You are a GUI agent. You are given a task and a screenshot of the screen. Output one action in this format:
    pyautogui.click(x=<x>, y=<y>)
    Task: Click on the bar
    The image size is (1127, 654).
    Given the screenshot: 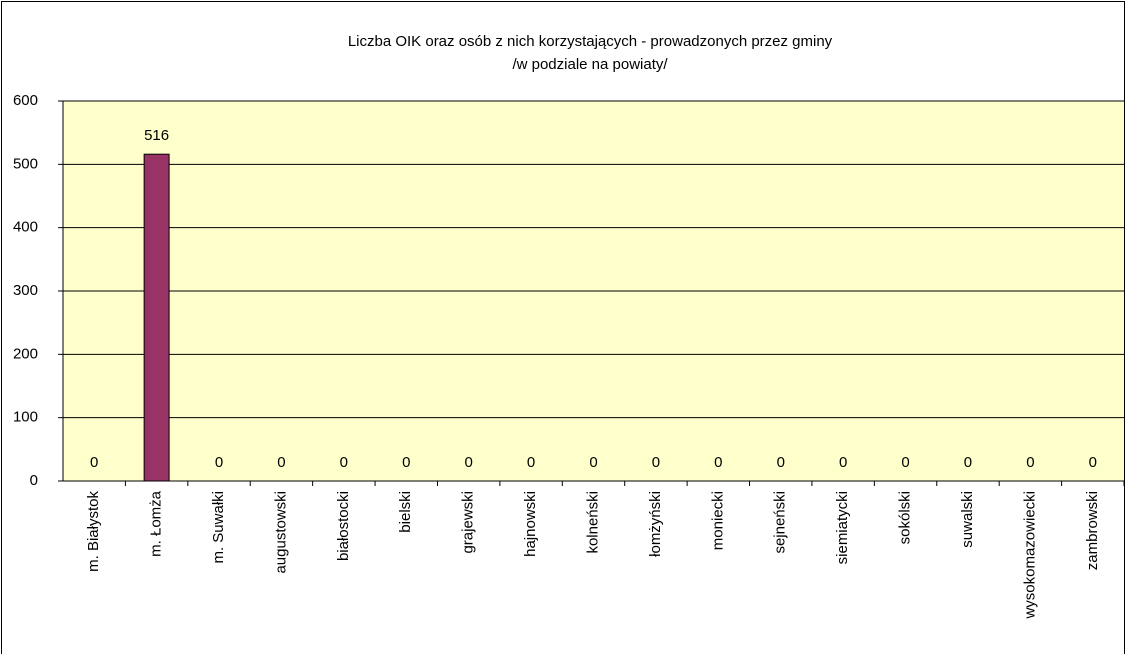 What is the action you would take?
    pyautogui.click(x=156, y=317)
    